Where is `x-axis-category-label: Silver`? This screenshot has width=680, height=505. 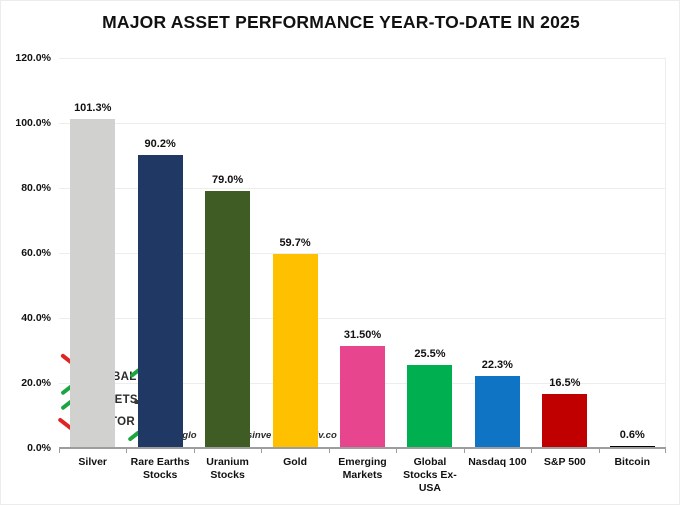
x-axis-category-label: Silver is located at coordinates (92, 462).